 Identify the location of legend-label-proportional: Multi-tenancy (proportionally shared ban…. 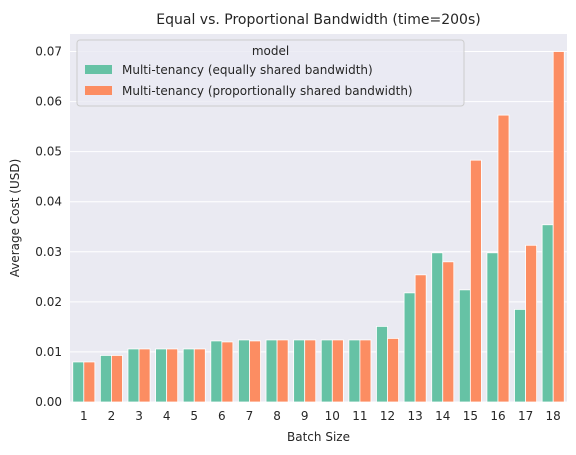
(267, 91).